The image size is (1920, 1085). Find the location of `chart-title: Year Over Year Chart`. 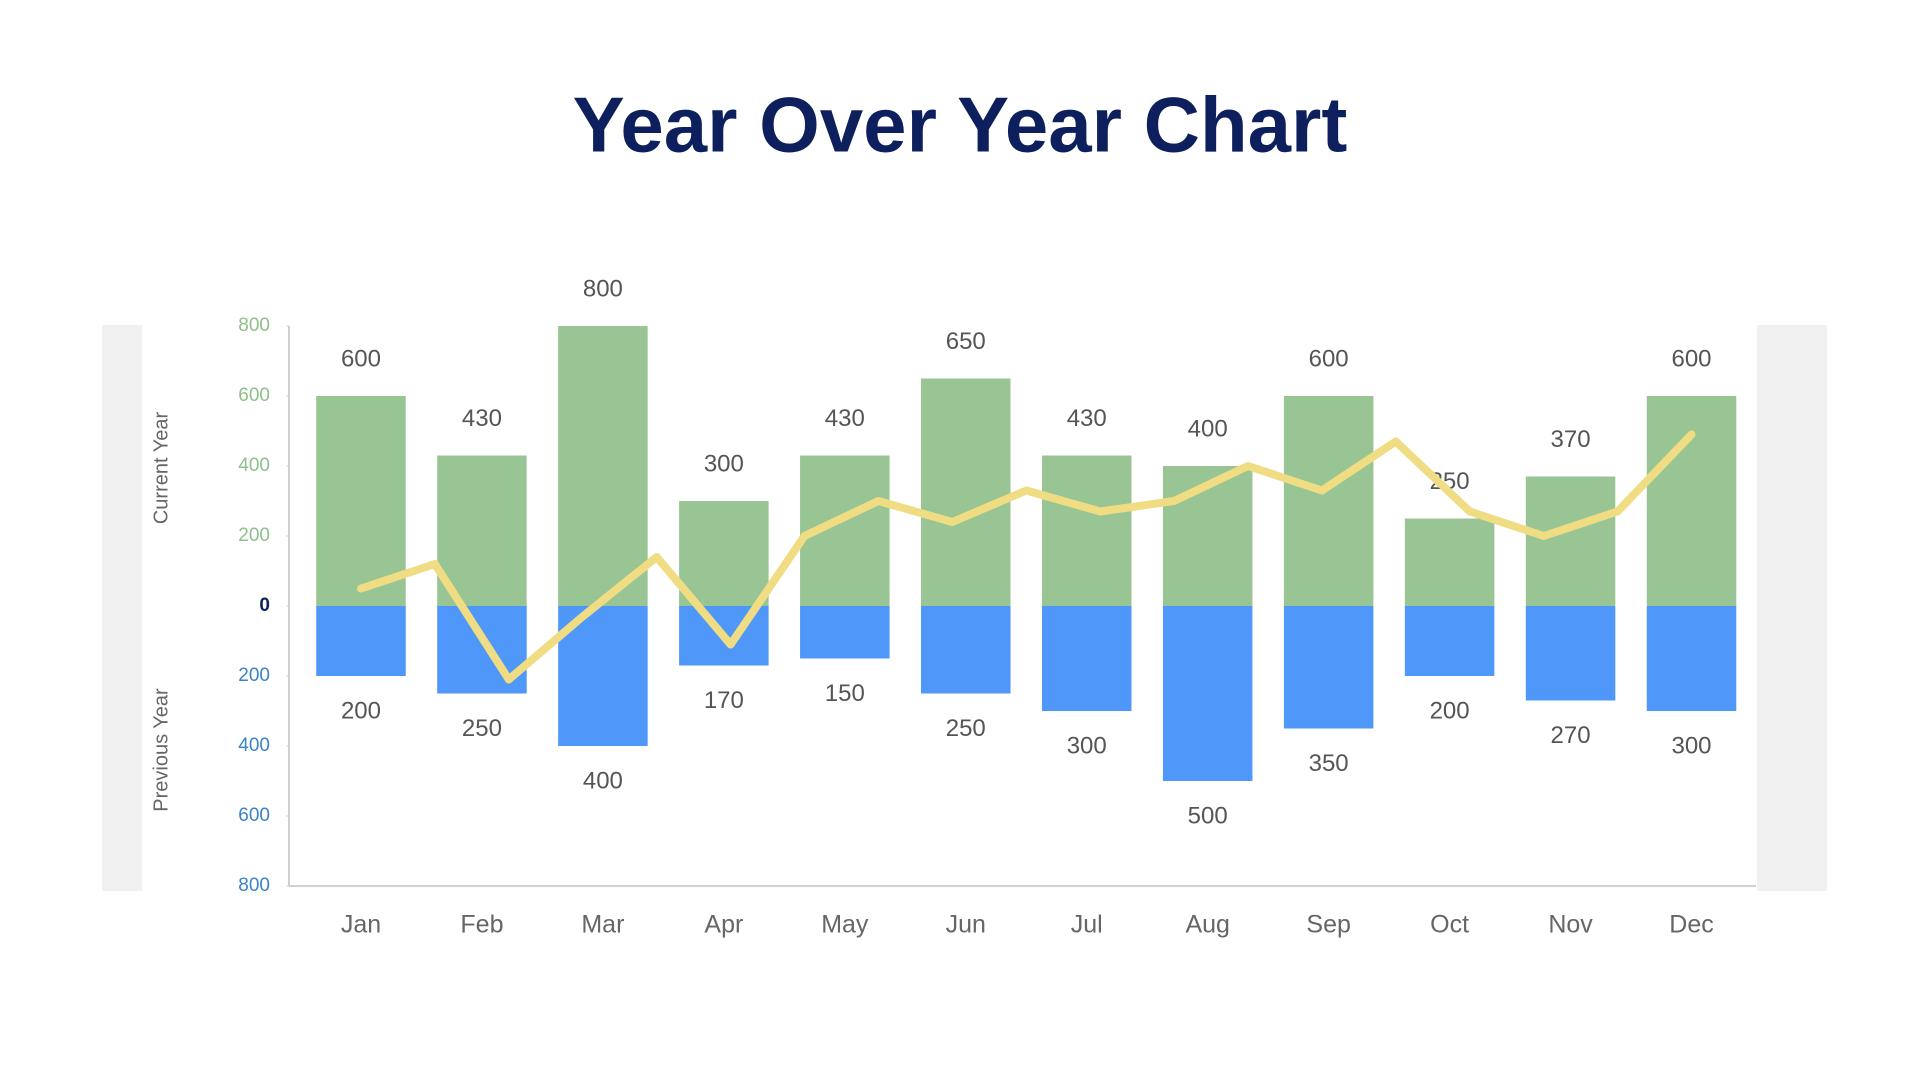

chart-title: Year Over Year Chart is located at coordinates (960, 125).